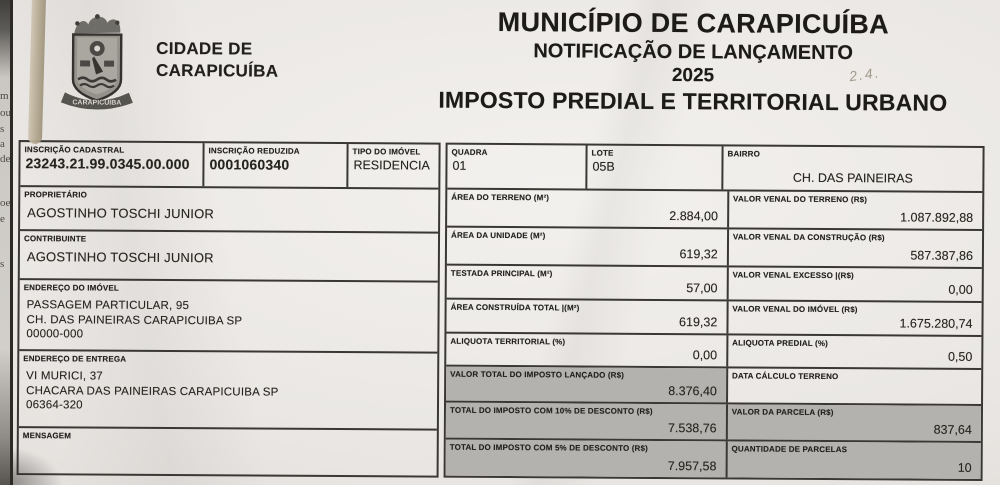 This screenshot has width=1000, height=485. Describe the element at coordinates (702, 288) in the screenshot. I see `field-value: 57,00` at that location.